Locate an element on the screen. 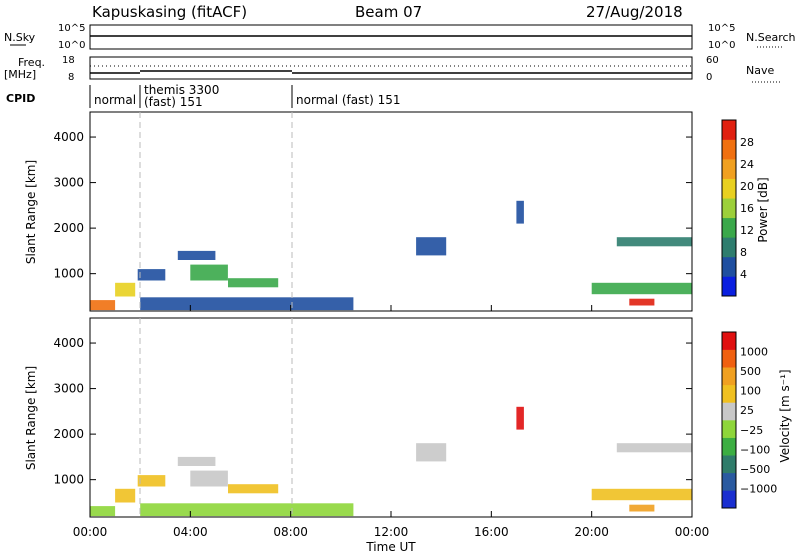 The width and height of the screenshot is (800, 554). velocity-colorbar-tick-1: 500 is located at coordinates (750, 371).